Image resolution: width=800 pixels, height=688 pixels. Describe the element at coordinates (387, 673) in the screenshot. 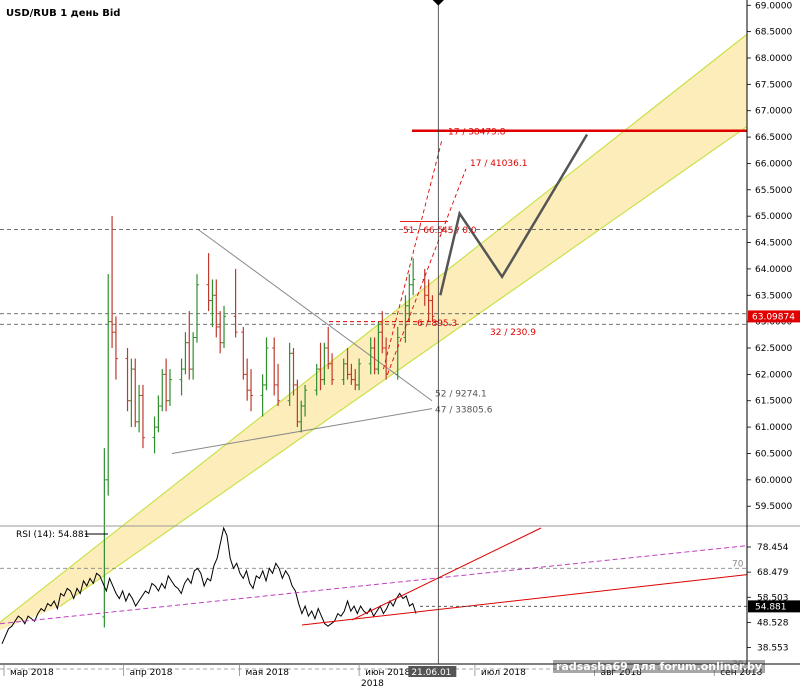

I see `x-tick-label-3: июн 2018` at that location.